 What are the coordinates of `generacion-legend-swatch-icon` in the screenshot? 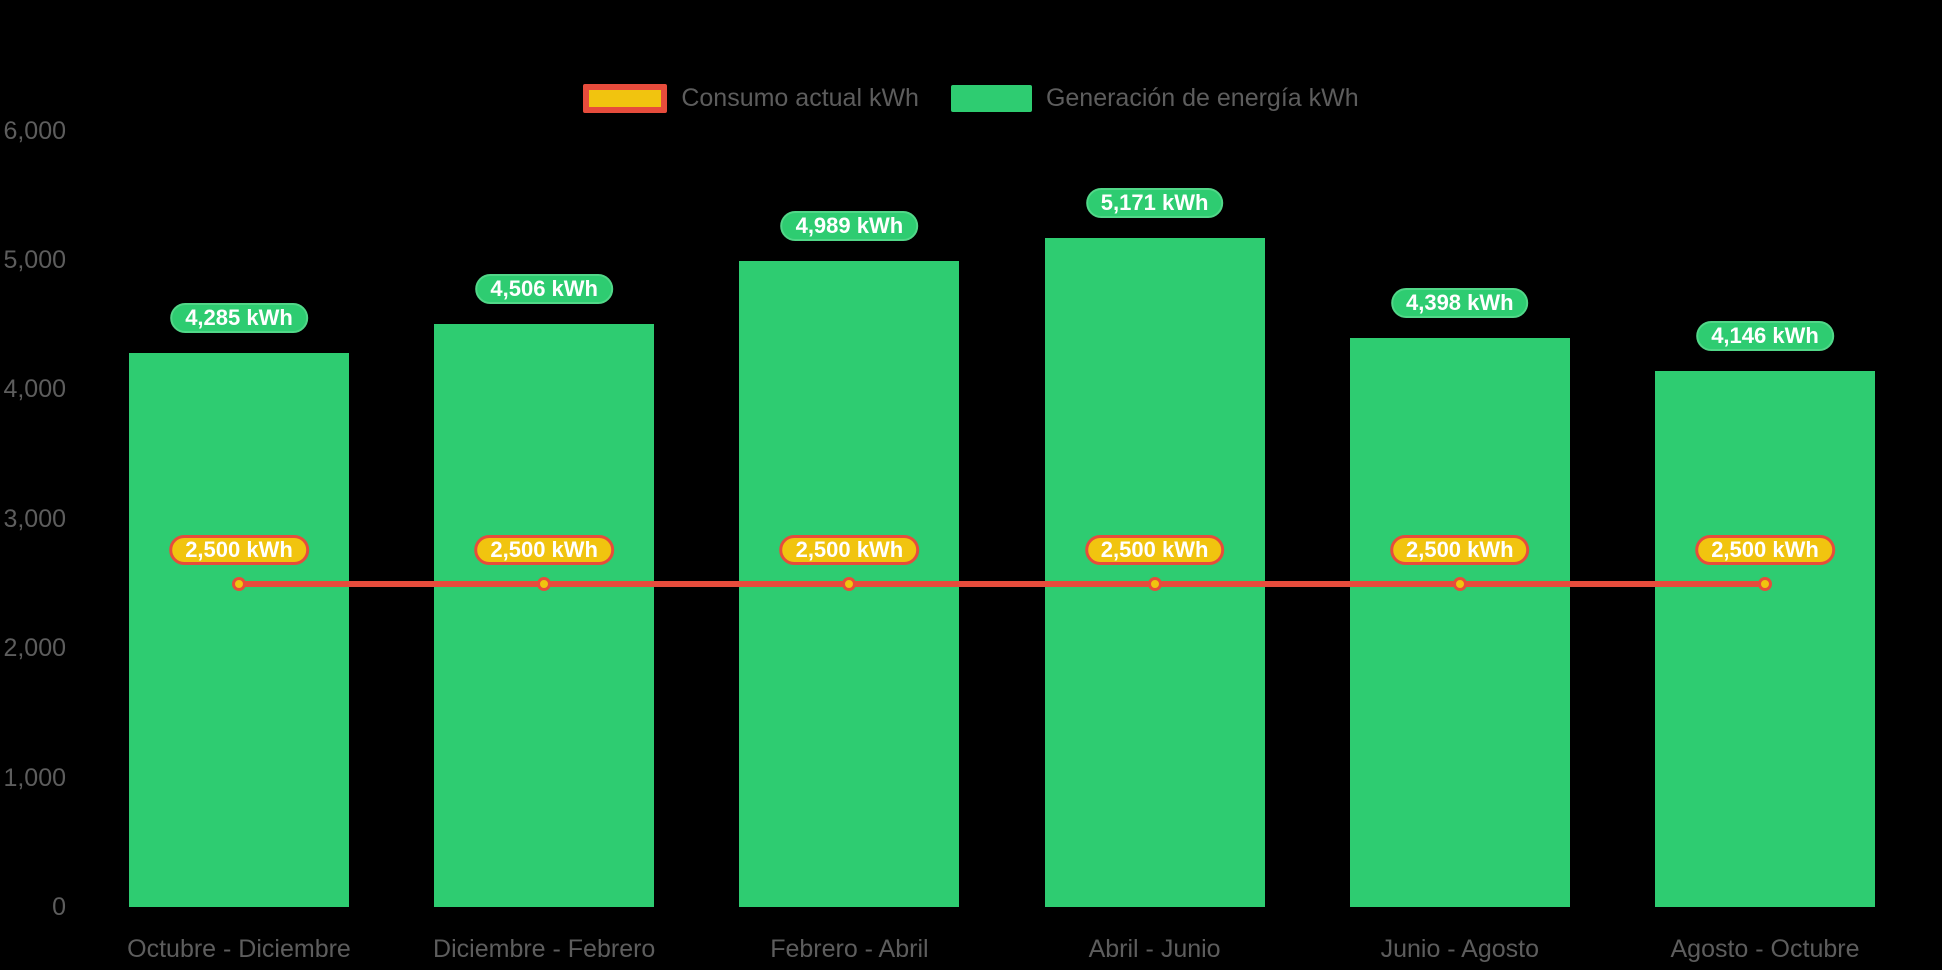 It's located at (991, 98).